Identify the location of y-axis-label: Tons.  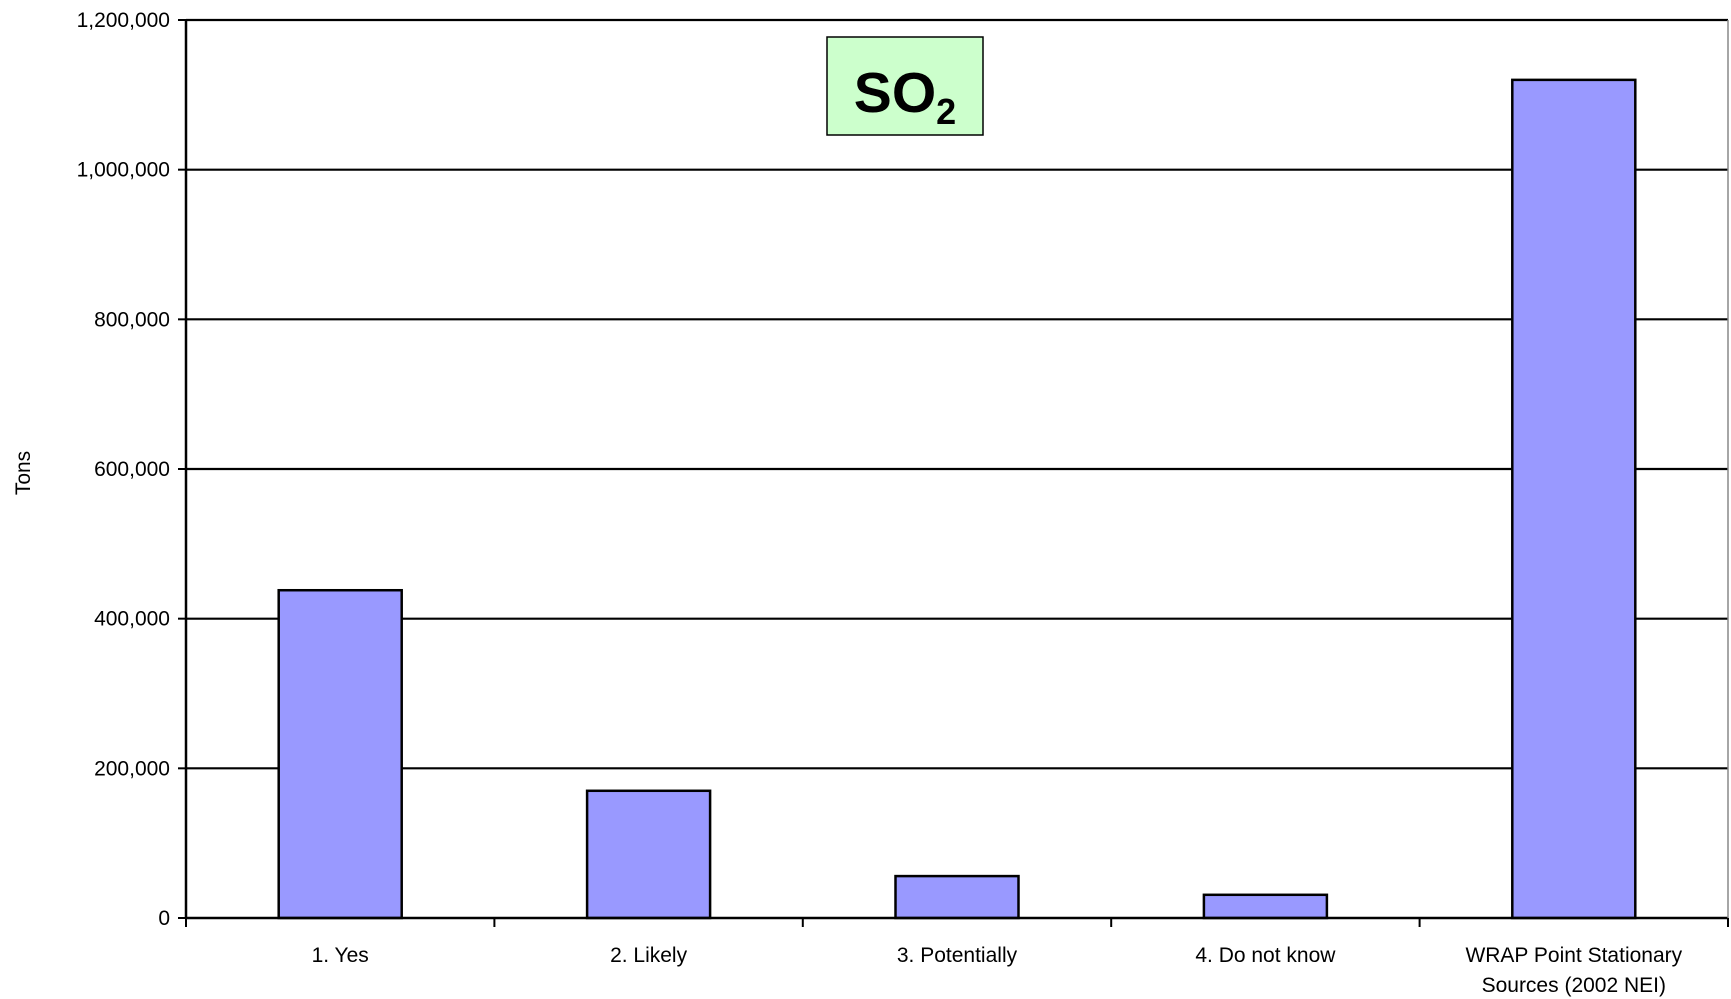
(23, 473).